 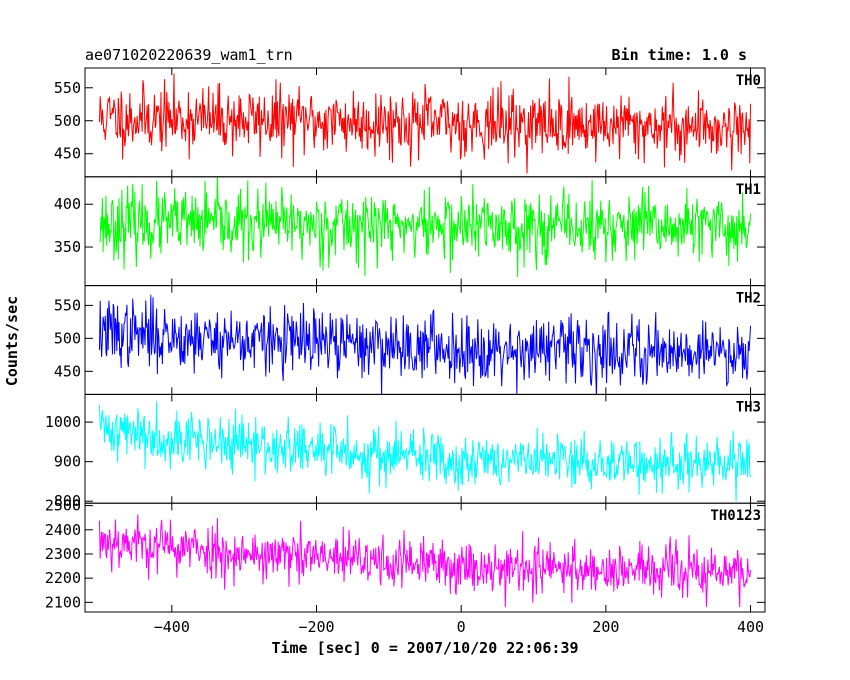 I want to click on y-tick-label: 2500, so click(x=63, y=506).